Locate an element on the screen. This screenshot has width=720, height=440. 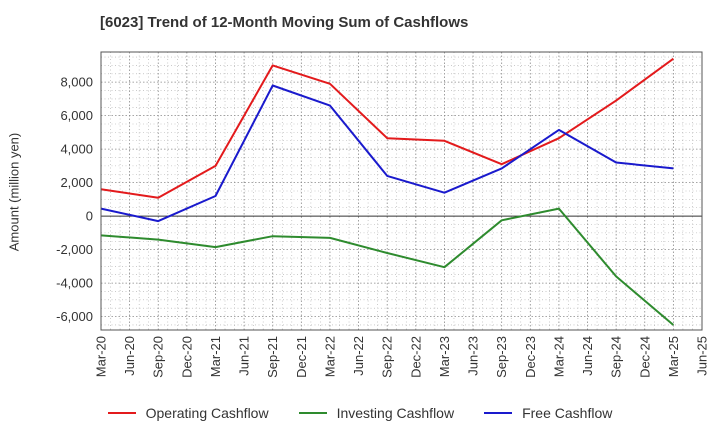
y-tick-label: 8,000 is located at coordinates (76, 82).